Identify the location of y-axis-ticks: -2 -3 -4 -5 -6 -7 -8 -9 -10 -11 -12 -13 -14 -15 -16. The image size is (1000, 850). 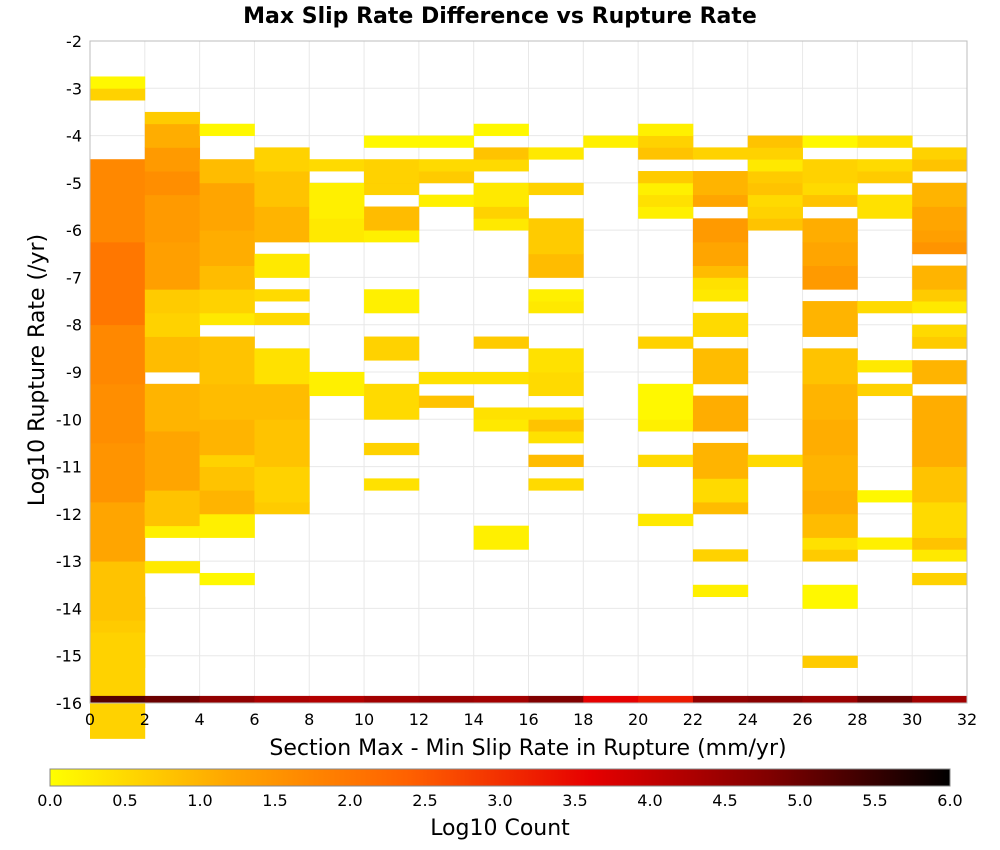
(69, 372).